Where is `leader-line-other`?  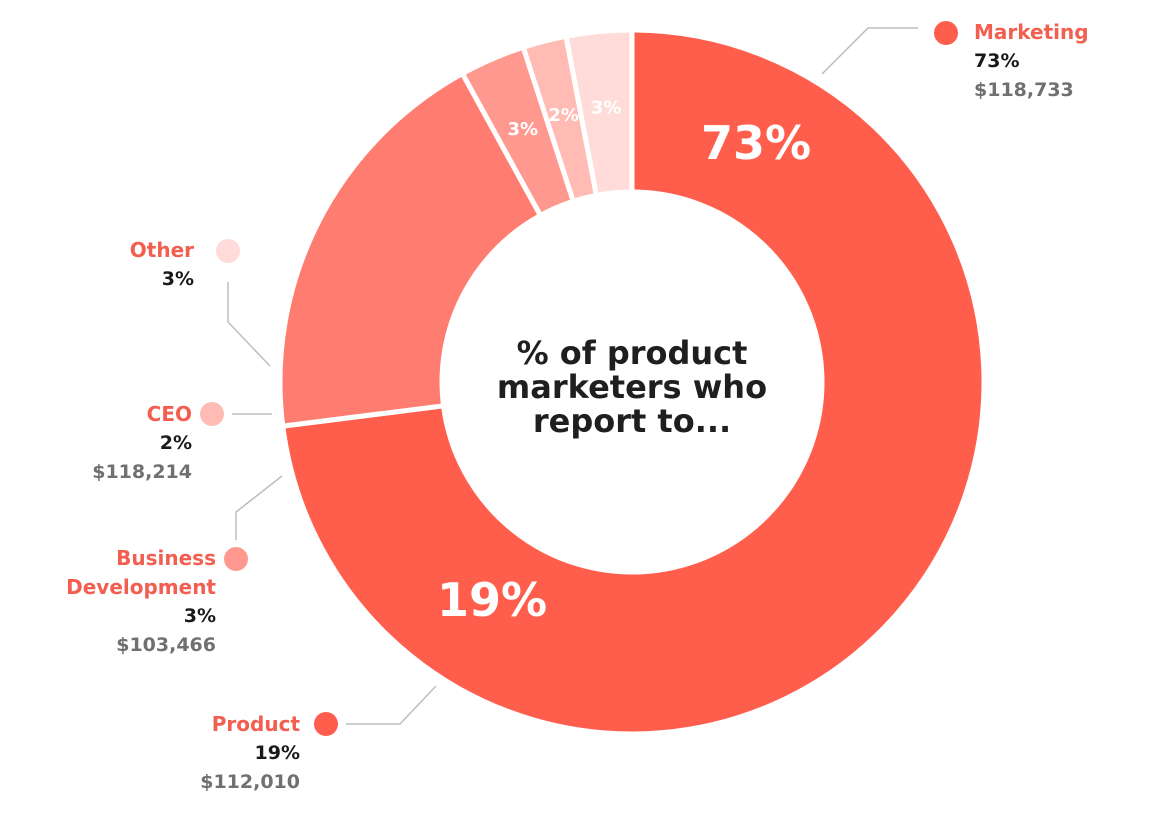 leader-line-other is located at coordinates (249, 324).